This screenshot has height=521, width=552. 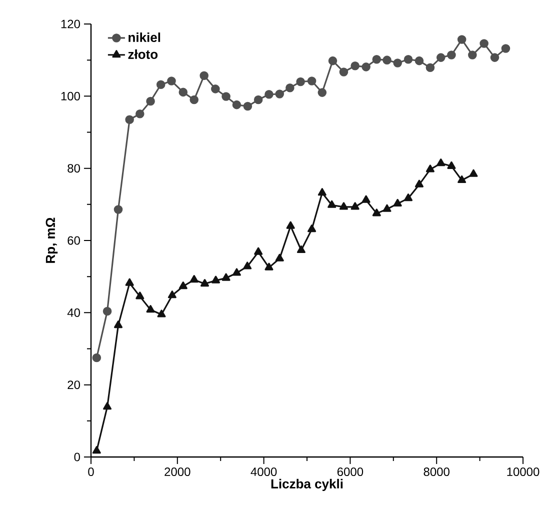 I want to click on legend-label: złoto, so click(x=143, y=54).